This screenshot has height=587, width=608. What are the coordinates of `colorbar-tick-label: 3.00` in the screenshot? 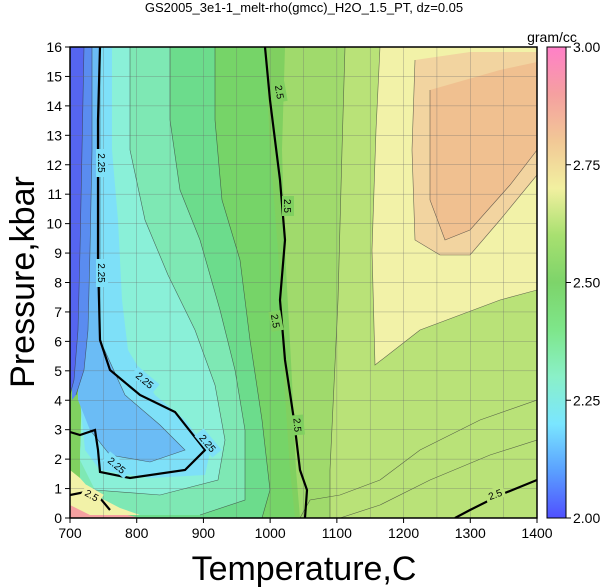 It's located at (586, 47).